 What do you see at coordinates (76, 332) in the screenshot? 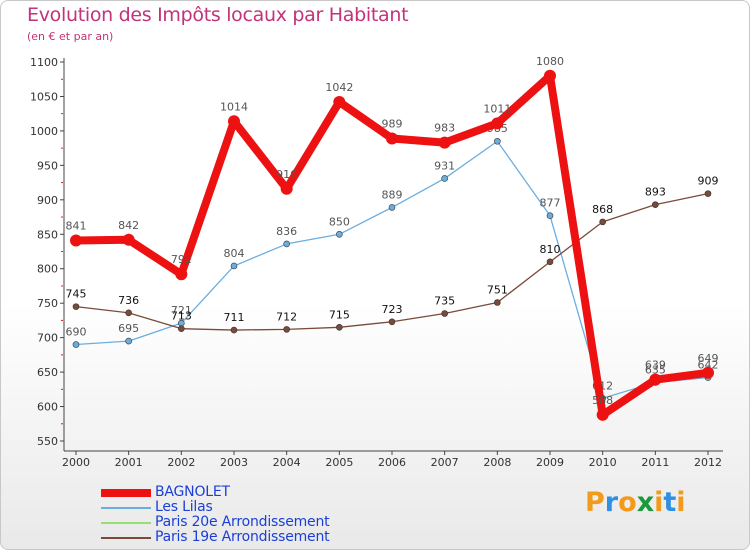
I see `data-label-les-lilas: 690` at bounding box center [76, 332].